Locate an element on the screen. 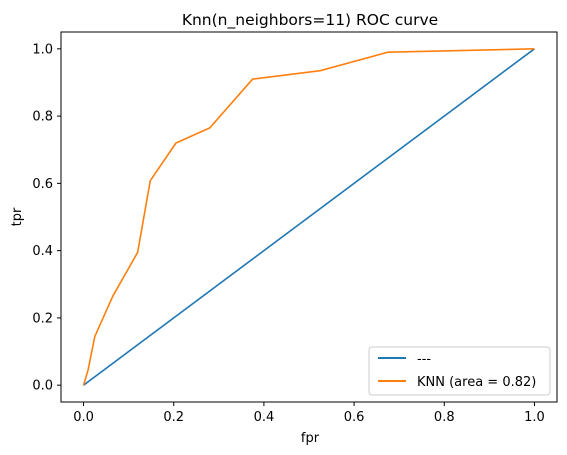 The width and height of the screenshot is (567, 455). chart-title: Knn(n_neighbors=11) ROC curve is located at coordinates (310, 20).